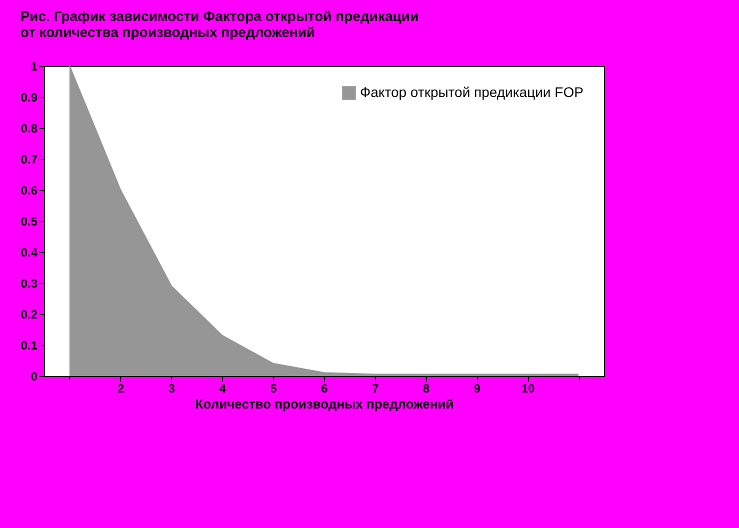  Describe the element at coordinates (426, 389) in the screenshot. I see `x-tick-label: 8` at that location.